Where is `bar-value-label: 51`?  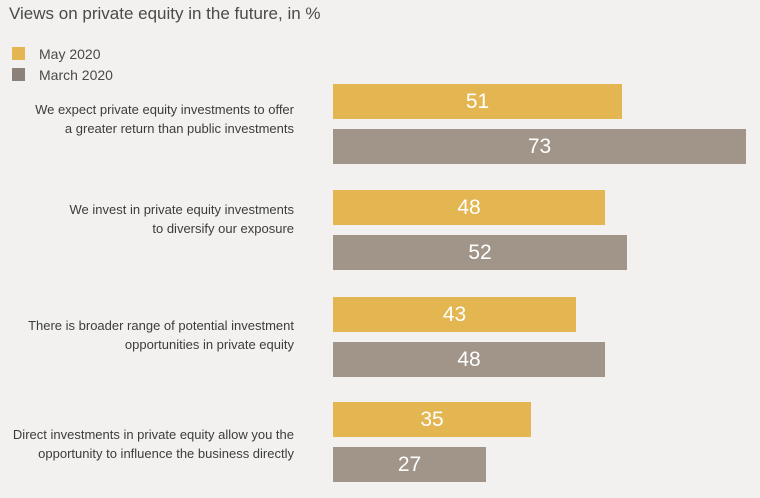 bar-value-label: 51 is located at coordinates (477, 101).